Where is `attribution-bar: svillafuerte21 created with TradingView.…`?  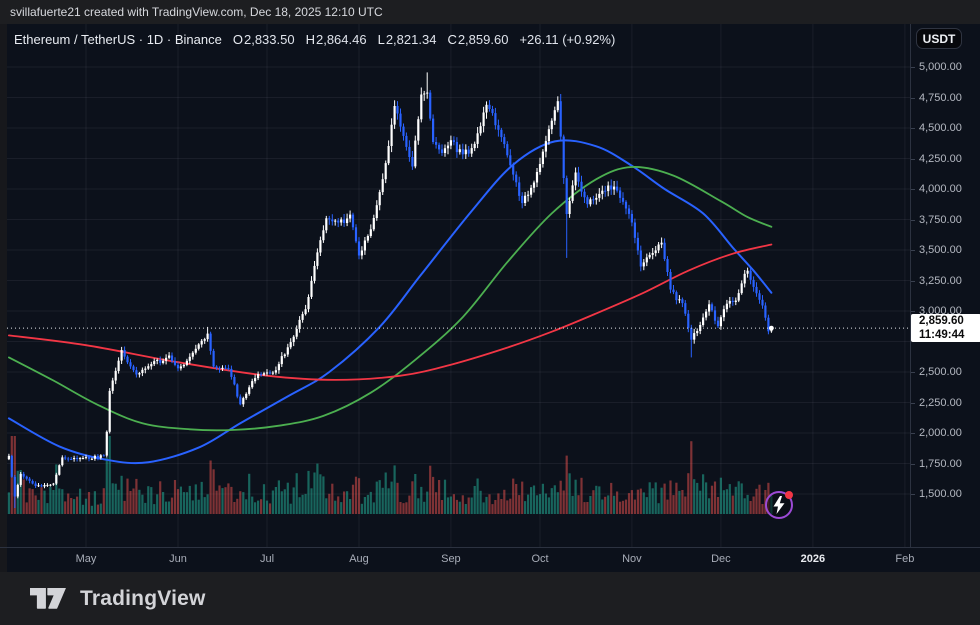 attribution-bar: svillafuerte21 created with TradingView.… is located at coordinates (490, 12).